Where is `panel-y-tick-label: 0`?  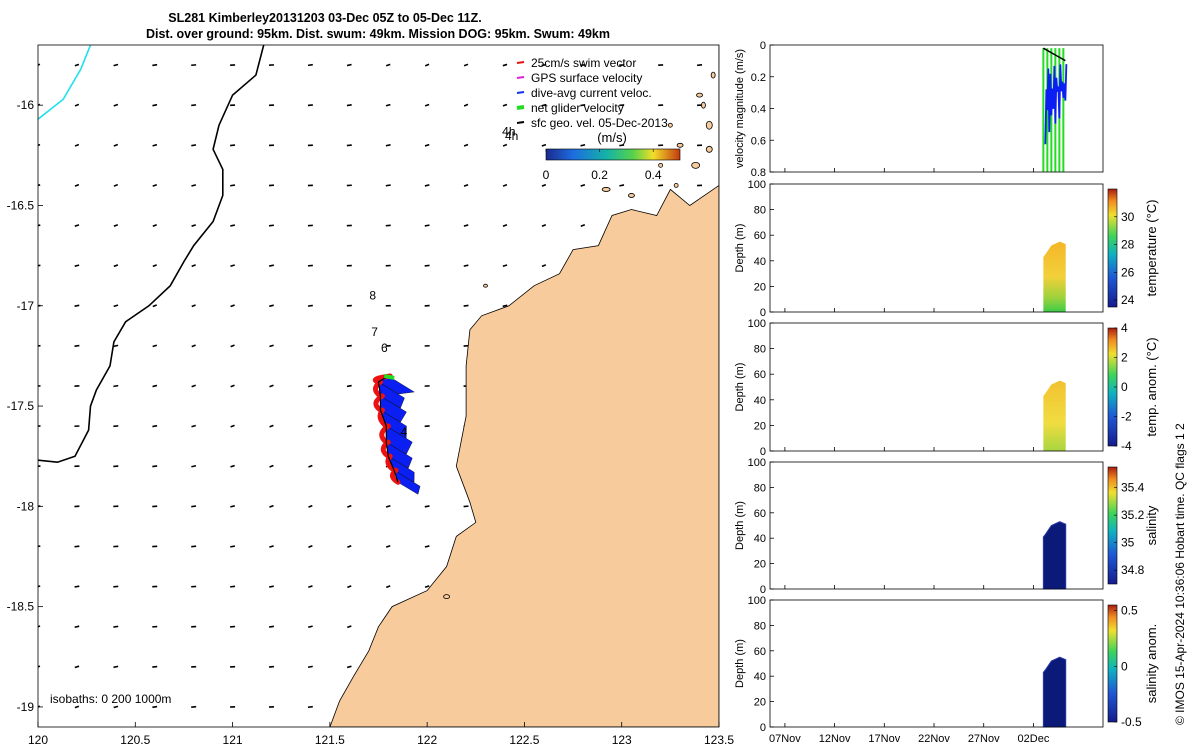 panel-y-tick-label: 0 is located at coordinates (763, 452).